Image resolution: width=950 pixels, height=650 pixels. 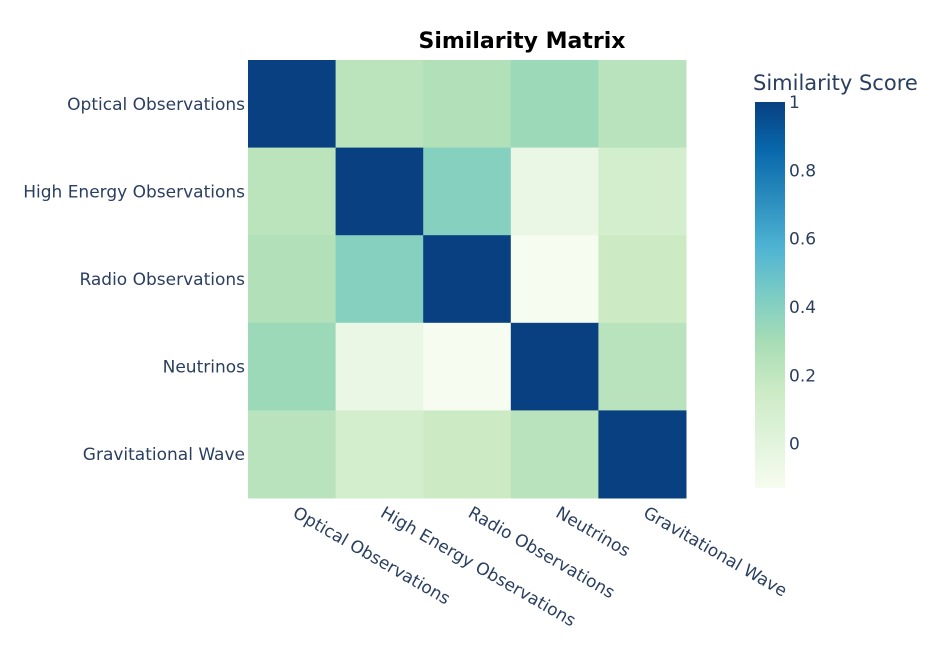 What do you see at coordinates (642, 366) in the screenshot?
I see `heatmap-cell-neutrinos-gravitational-wave` at bounding box center [642, 366].